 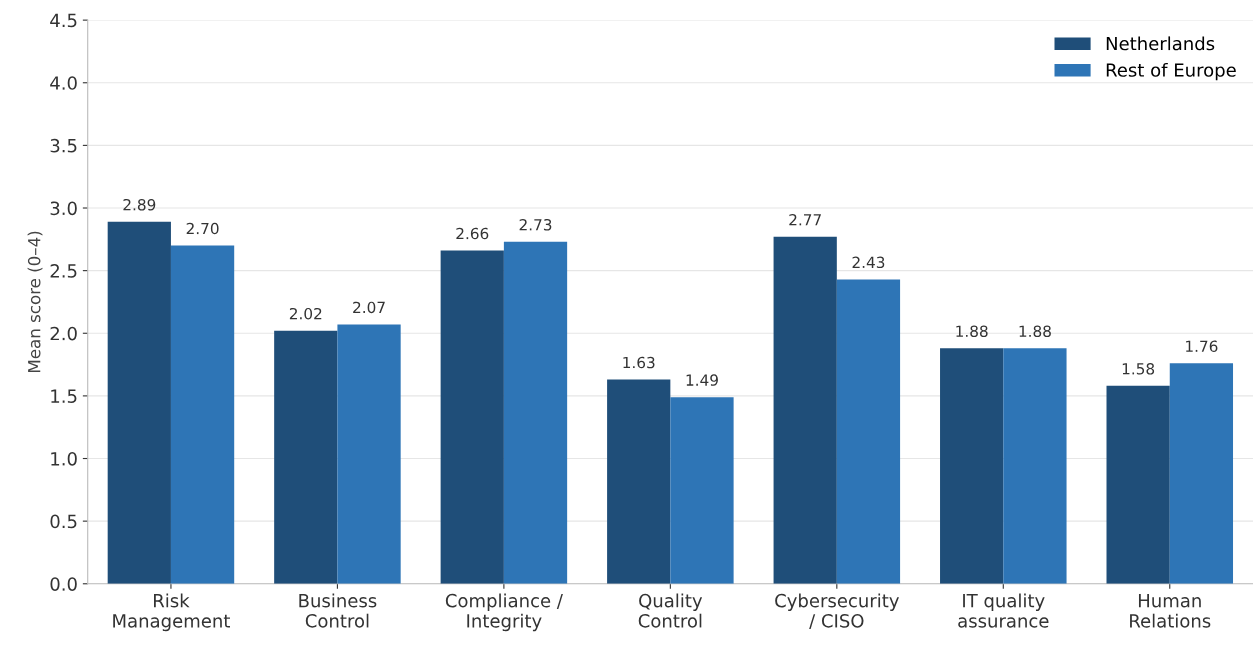 What do you see at coordinates (369, 307) in the screenshot?
I see `data-label: 2.07` at bounding box center [369, 307].